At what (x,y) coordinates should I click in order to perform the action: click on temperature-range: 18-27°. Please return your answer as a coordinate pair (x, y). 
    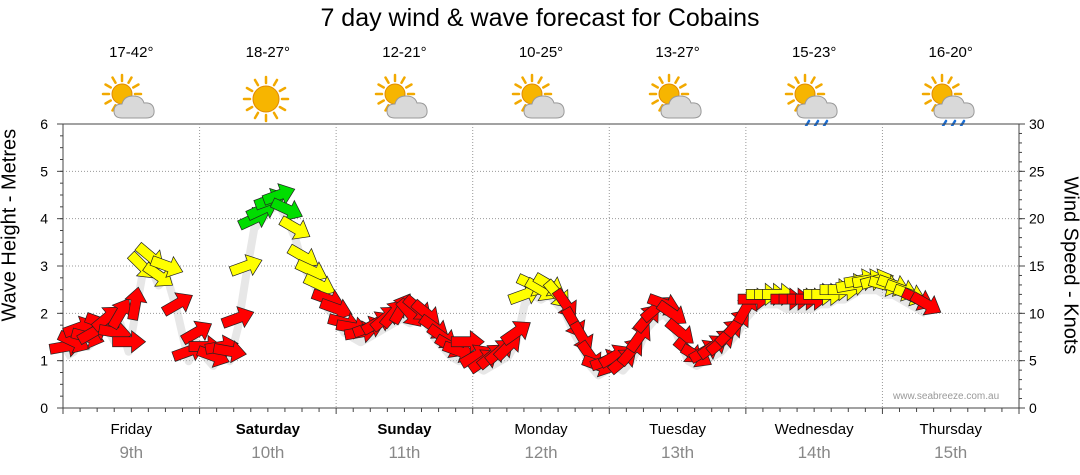
    Looking at the image, I should click on (268, 52).